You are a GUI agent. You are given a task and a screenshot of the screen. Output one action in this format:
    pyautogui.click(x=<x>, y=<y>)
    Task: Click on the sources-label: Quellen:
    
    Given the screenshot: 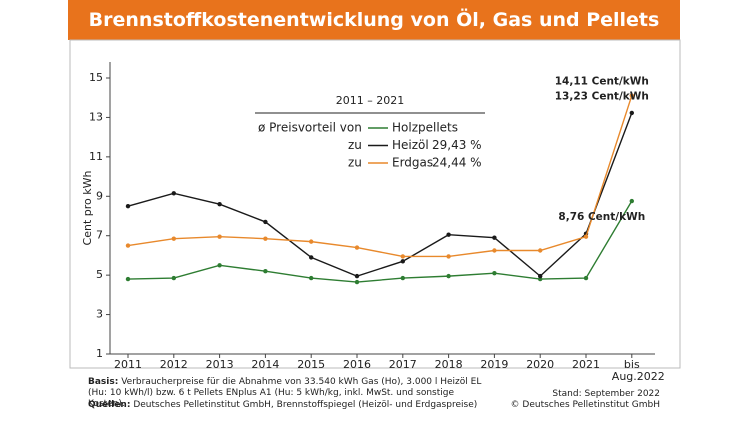 What is the action you would take?
    pyautogui.click(x=109, y=405)
    